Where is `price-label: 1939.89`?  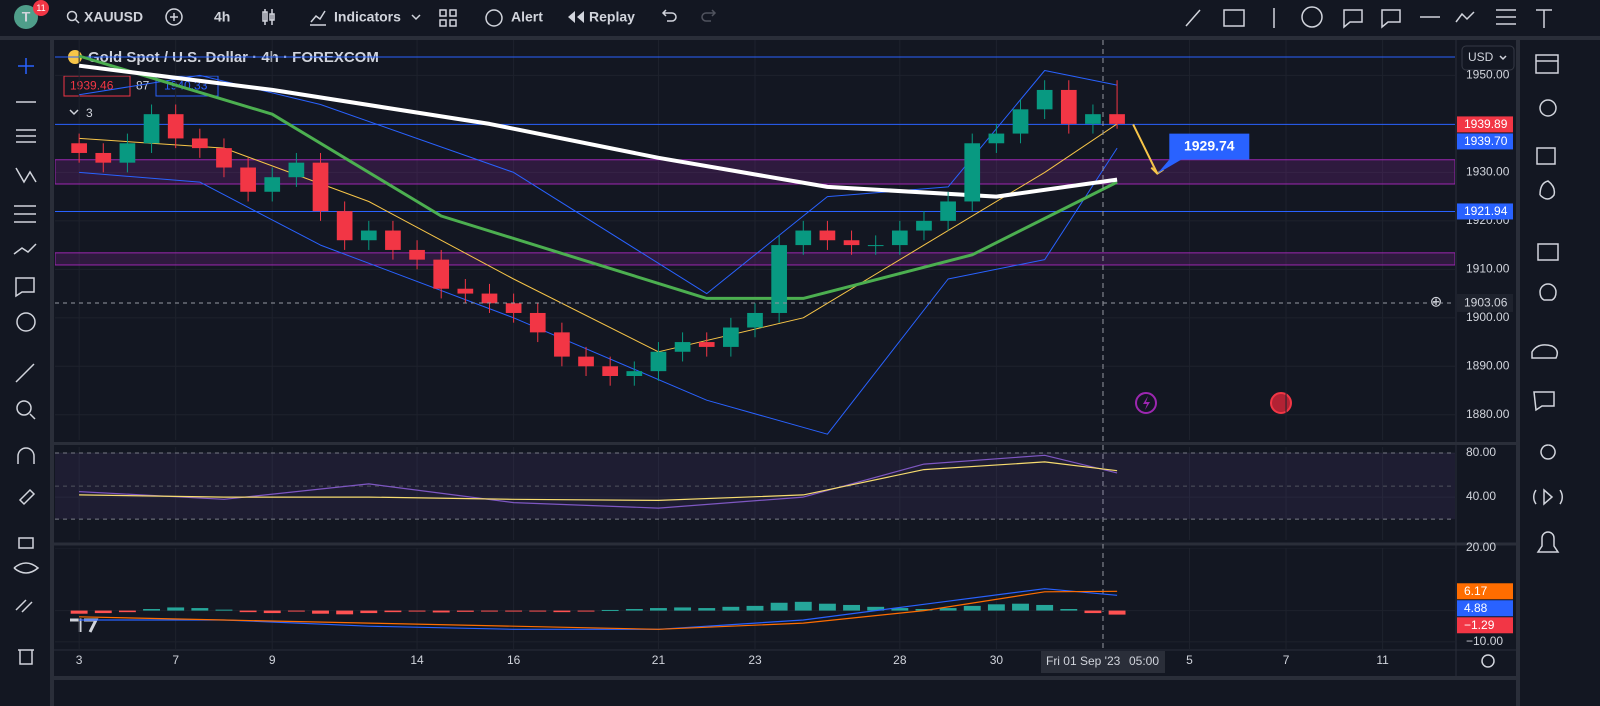 price-label: 1939.89 is located at coordinates (1486, 124).